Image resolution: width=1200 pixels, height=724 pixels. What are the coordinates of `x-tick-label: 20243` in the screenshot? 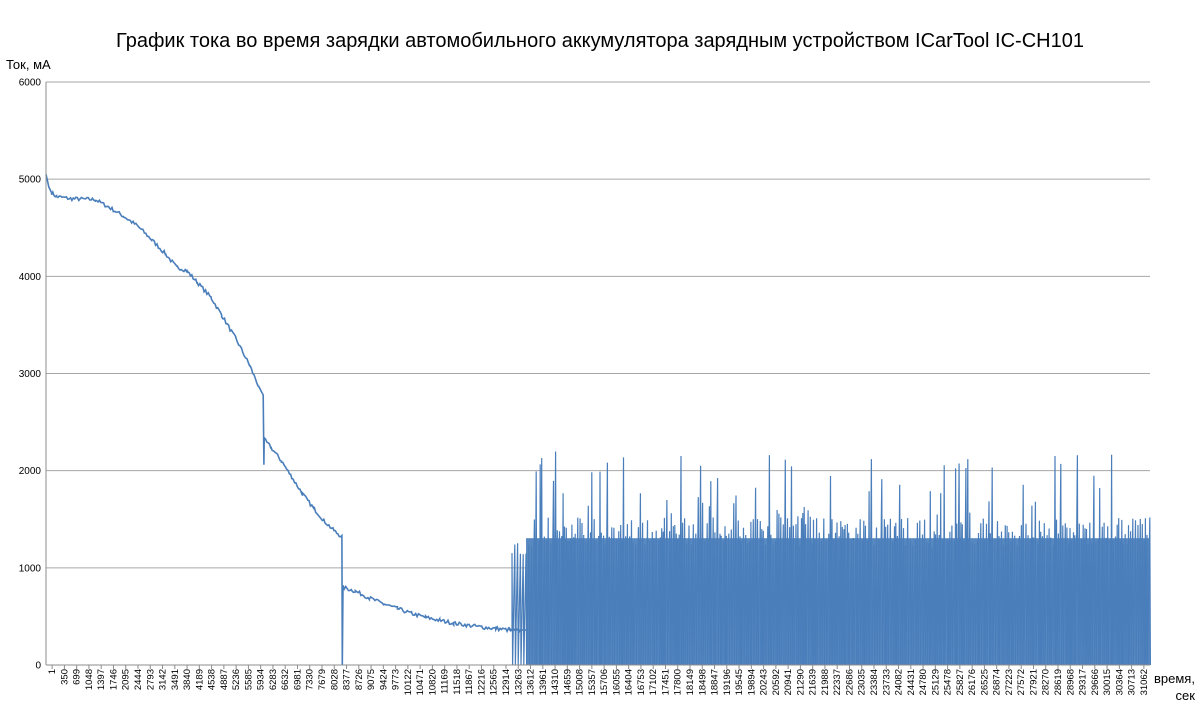 It's located at (764, 682).